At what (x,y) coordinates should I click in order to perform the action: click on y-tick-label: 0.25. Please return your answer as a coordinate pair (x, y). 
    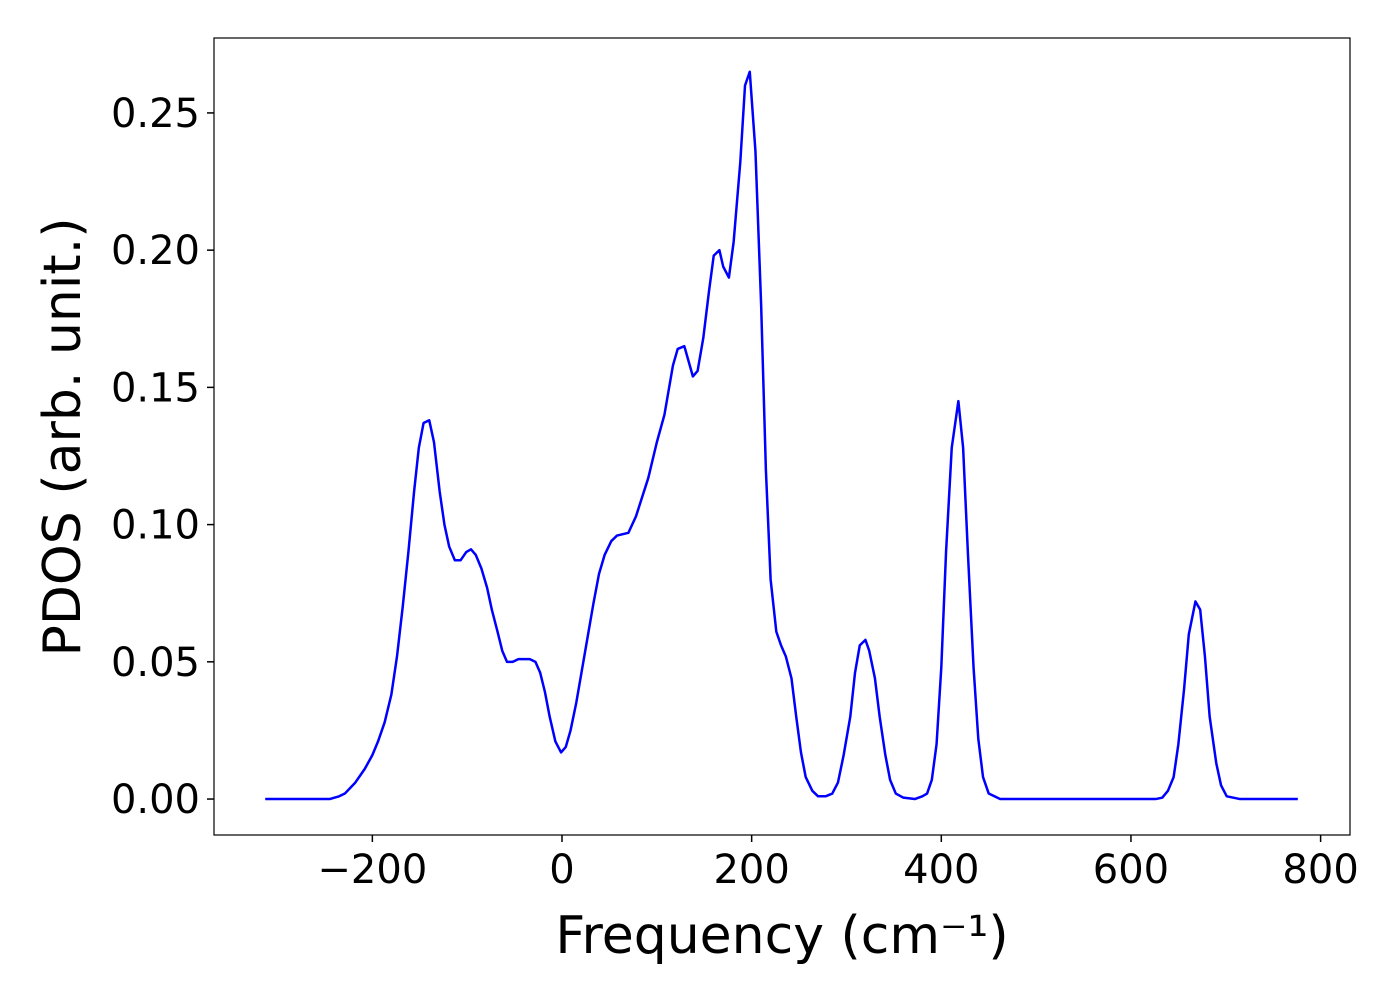
    Looking at the image, I should click on (155, 114).